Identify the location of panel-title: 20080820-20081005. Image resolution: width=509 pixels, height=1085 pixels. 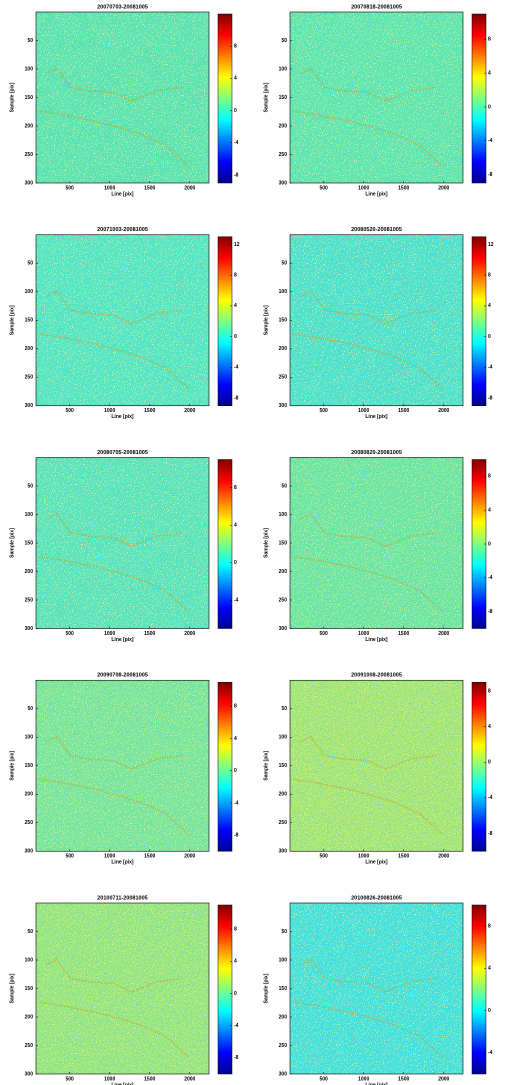
(376, 453).